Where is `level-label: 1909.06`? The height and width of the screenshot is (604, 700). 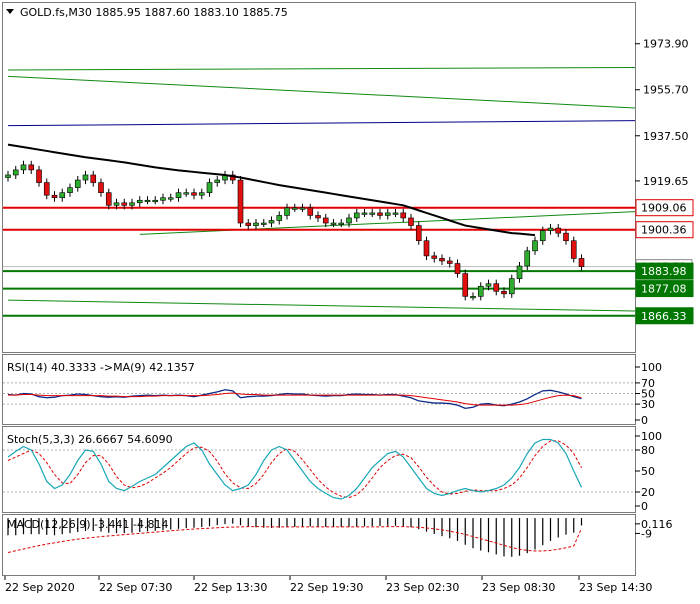
level-label: 1909.06 is located at coordinates (664, 208).